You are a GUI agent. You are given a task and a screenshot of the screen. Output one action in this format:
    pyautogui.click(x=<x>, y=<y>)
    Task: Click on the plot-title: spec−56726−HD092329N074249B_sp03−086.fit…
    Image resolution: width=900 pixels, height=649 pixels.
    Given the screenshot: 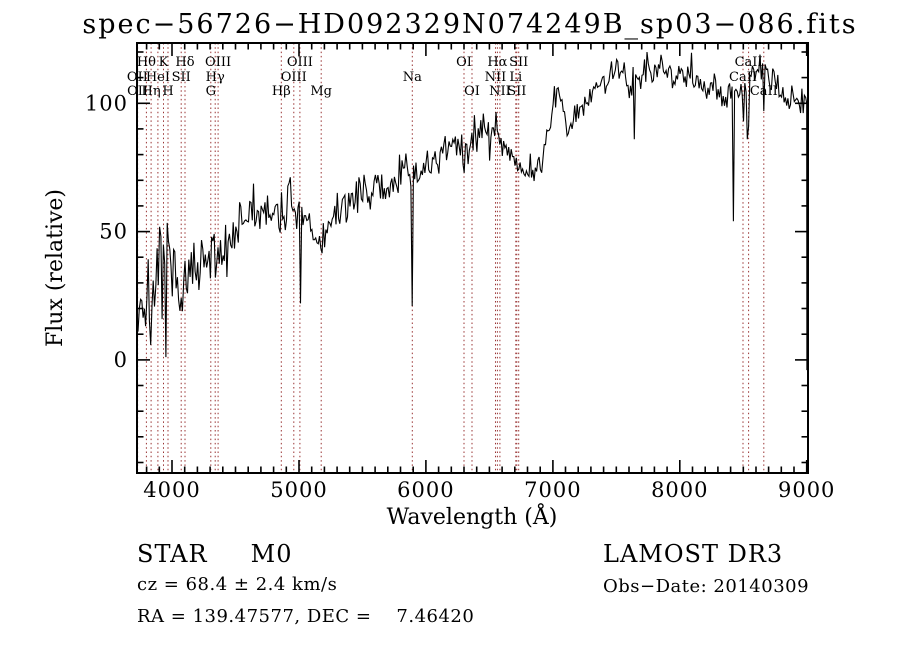 What is the action you would take?
    pyautogui.click(x=469, y=24)
    